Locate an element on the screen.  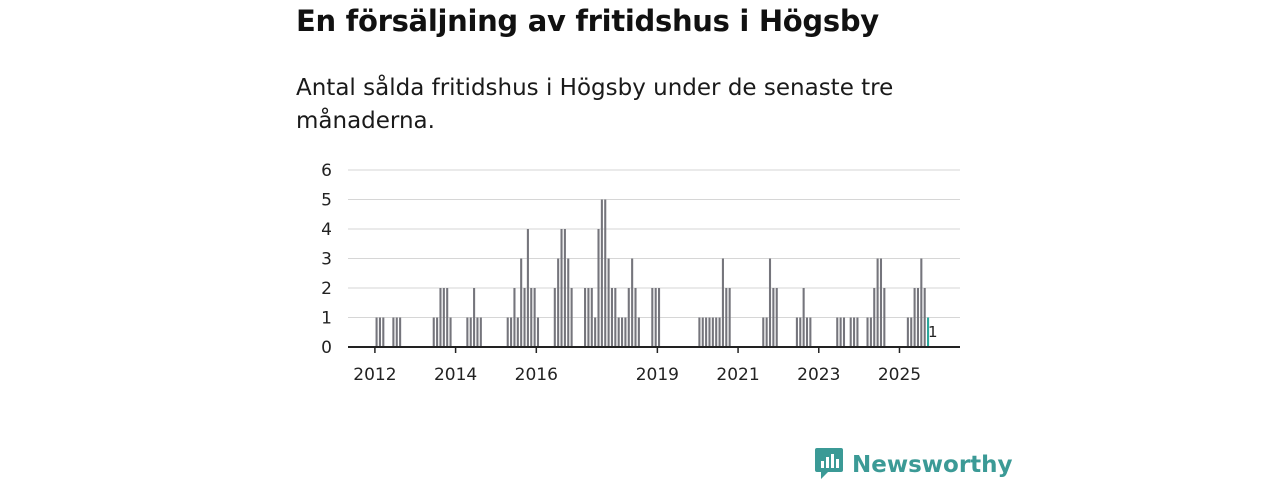
newsworthy-logo: Newsworthy is located at coordinates (913, 465).